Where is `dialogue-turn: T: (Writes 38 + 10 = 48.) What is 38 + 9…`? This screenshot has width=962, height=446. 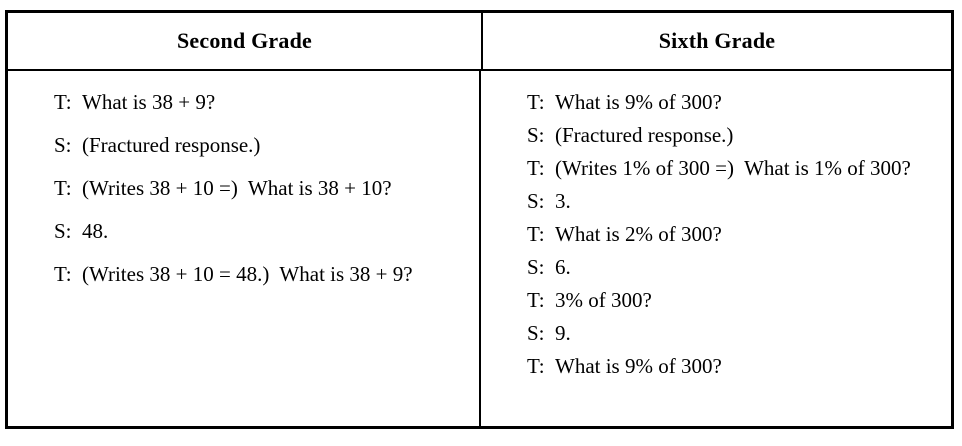
dialogue-turn: T: (Writes 38 + 10 = 48.) What is 38 + 9… is located at coordinates (266, 274).